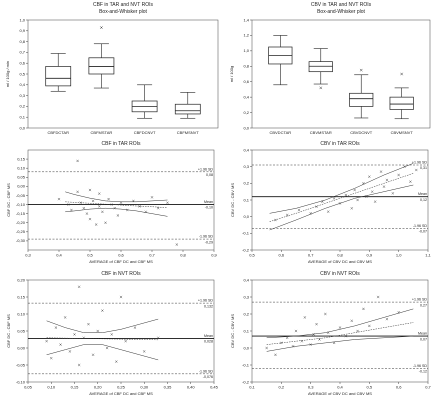  I want to click on x-tick-label: 0,7, so click(428, 387).